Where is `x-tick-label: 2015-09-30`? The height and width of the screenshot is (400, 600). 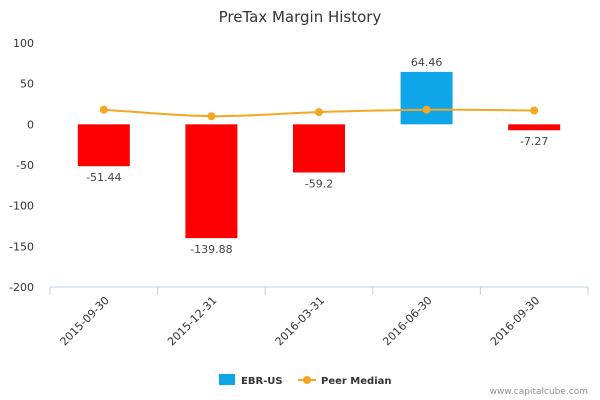 x-tick-label: 2015-09-30 is located at coordinates (85, 321).